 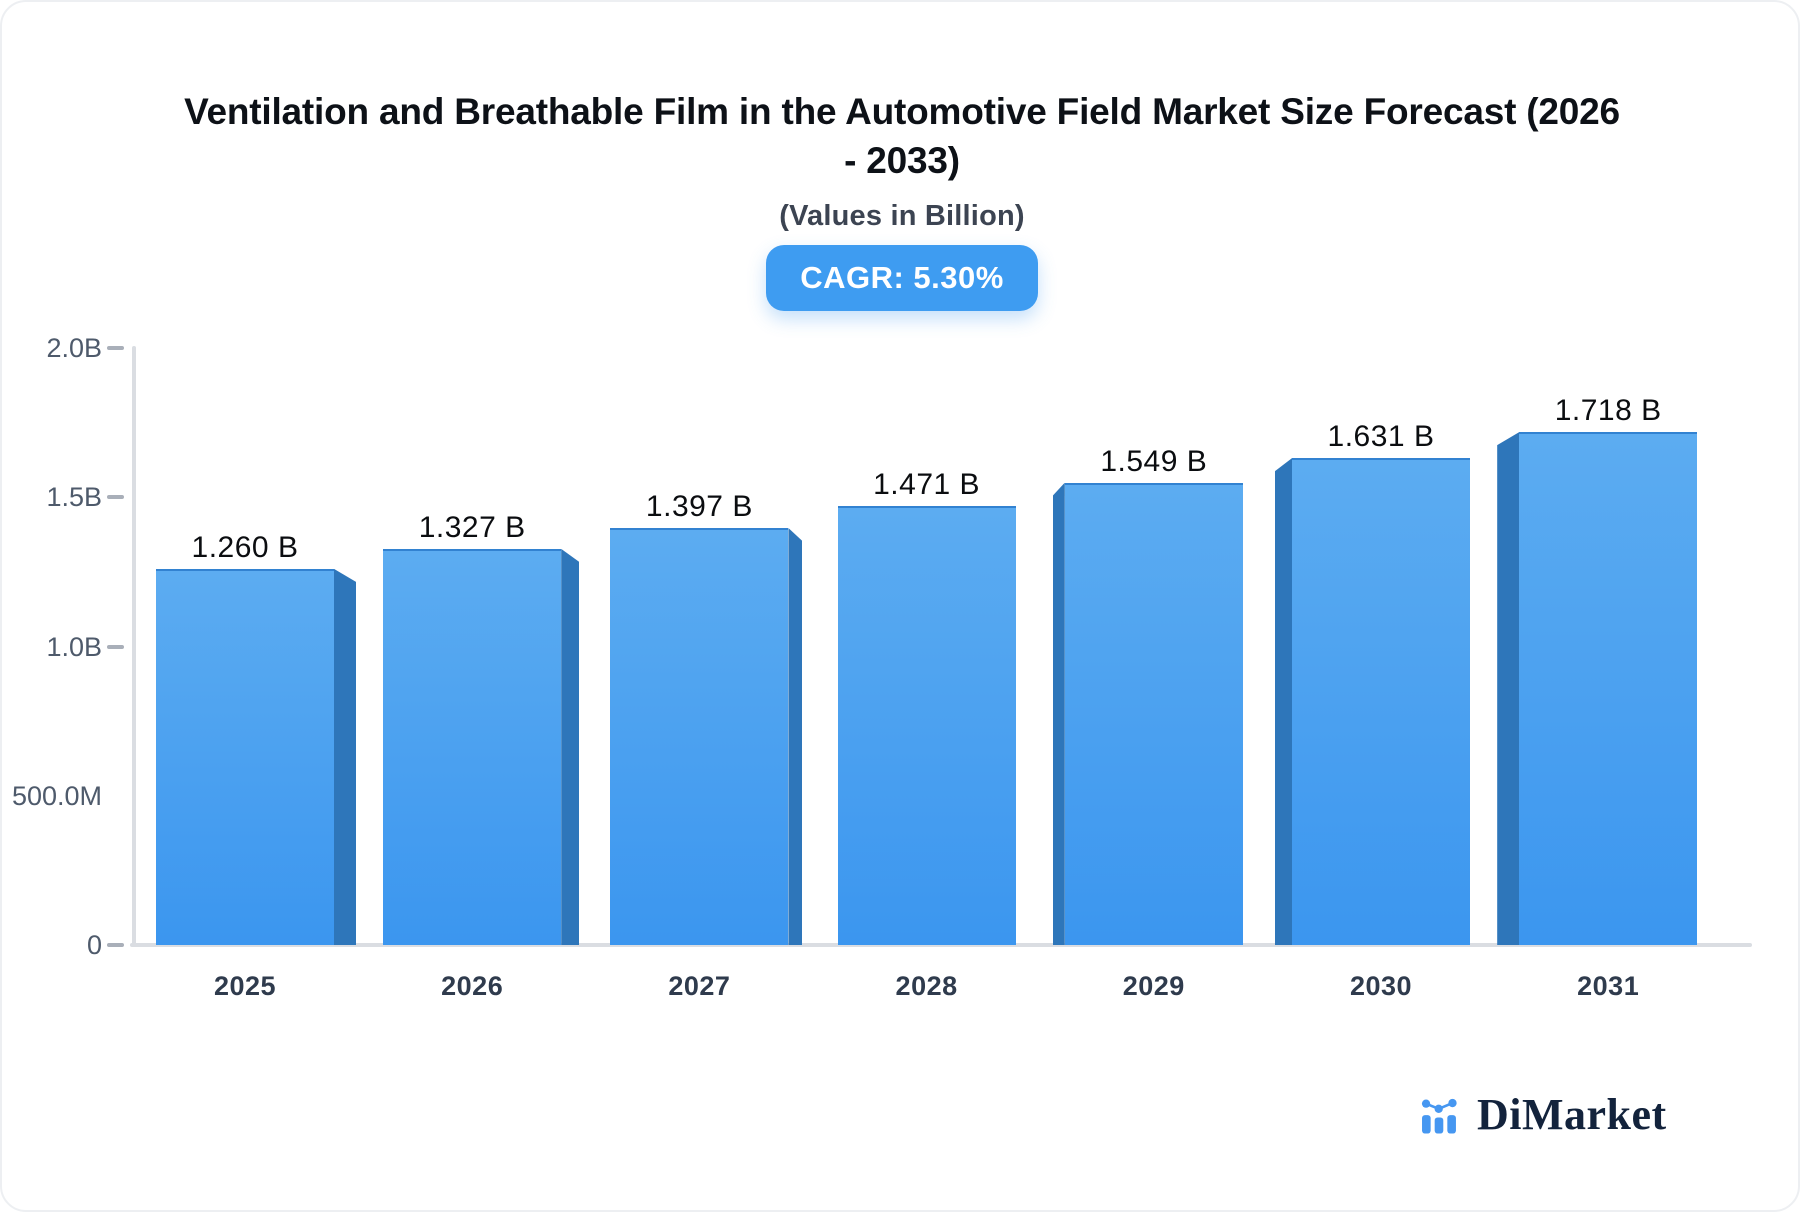 What do you see at coordinates (1608, 411) in the screenshot?
I see `bar-value-label-2031: 1.718 B` at bounding box center [1608, 411].